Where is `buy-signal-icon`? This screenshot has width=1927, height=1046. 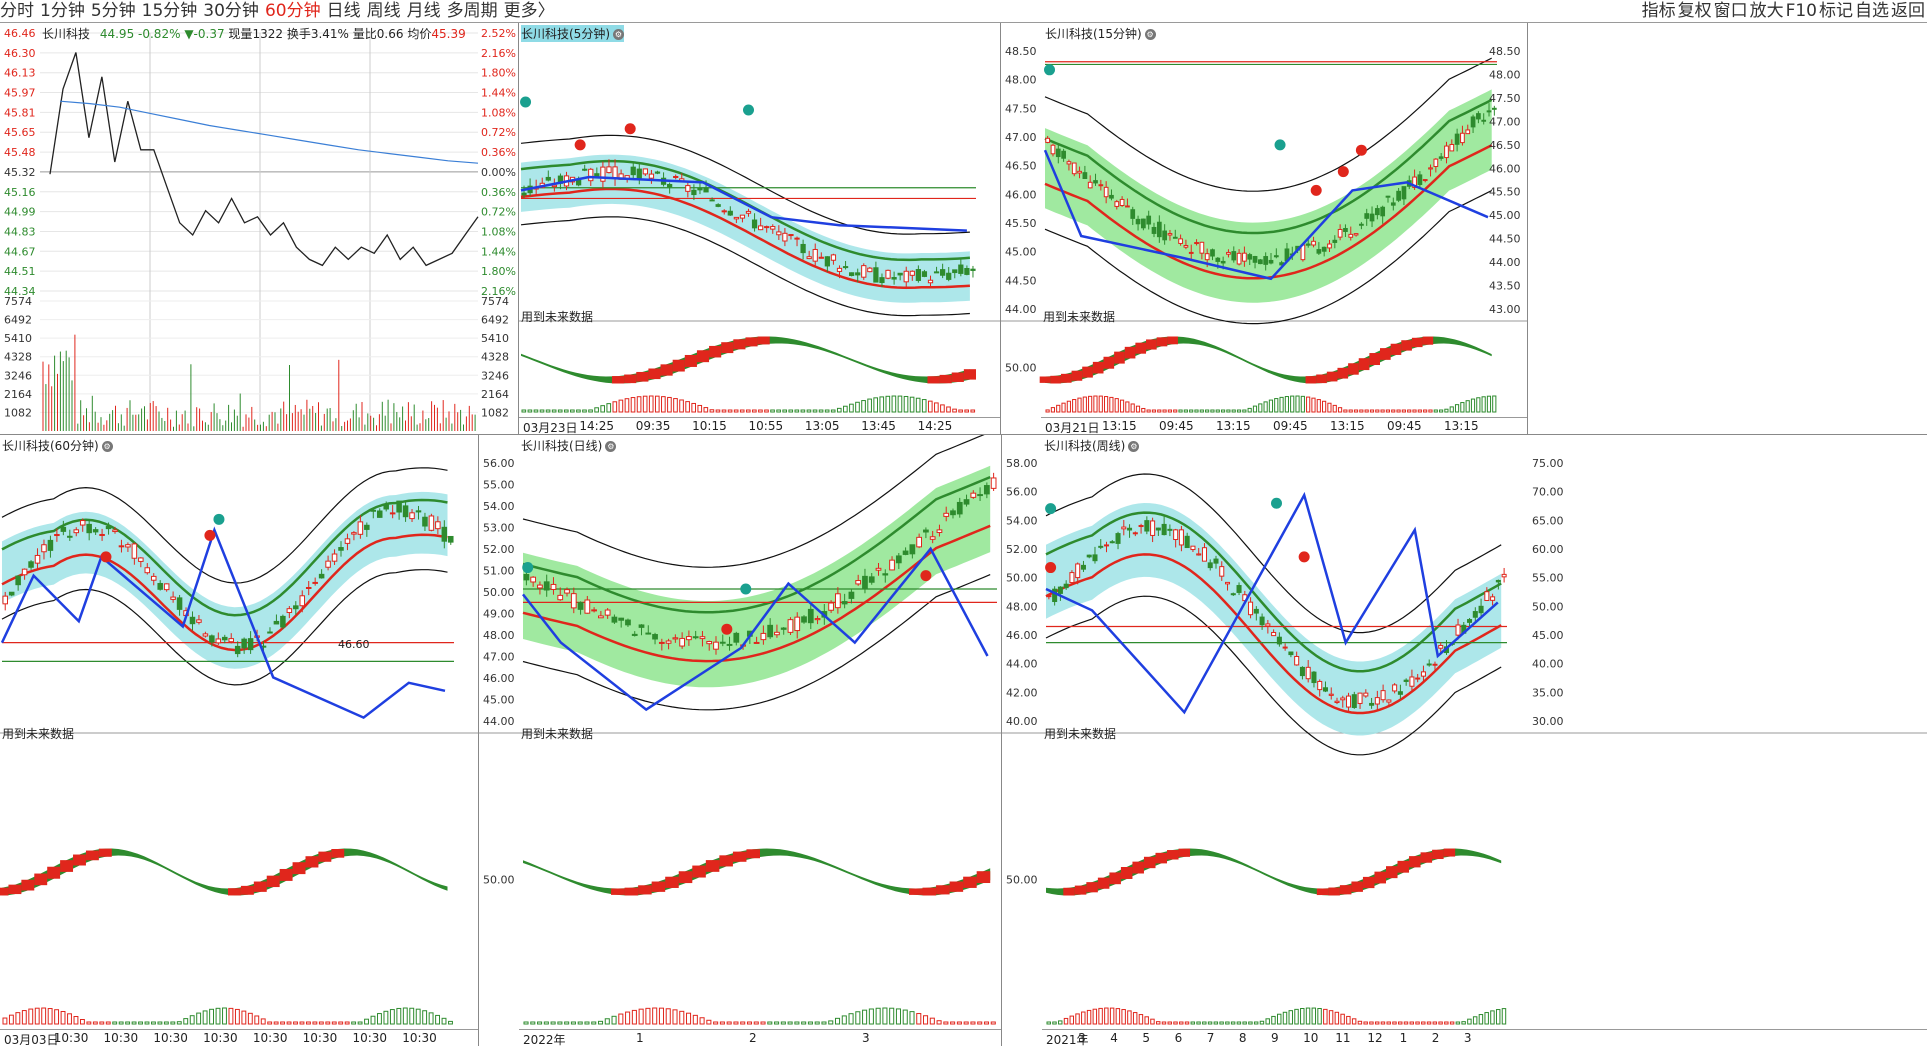 buy-signal-icon is located at coordinates (210, 535).